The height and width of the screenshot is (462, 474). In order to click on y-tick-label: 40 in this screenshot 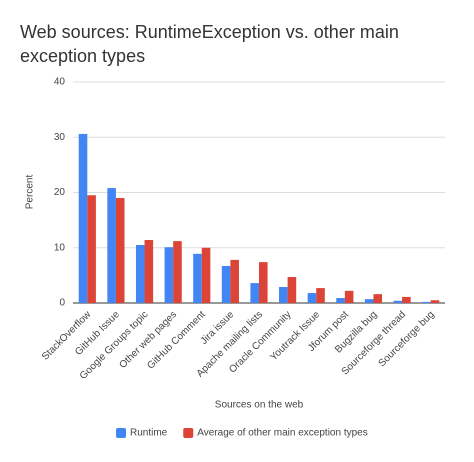, I will do `click(60, 82)`.